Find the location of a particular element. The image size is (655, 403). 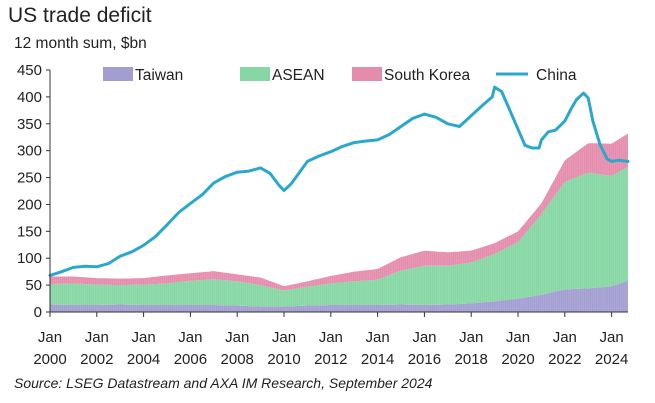

y-tick-label: 300 is located at coordinates (29, 151).